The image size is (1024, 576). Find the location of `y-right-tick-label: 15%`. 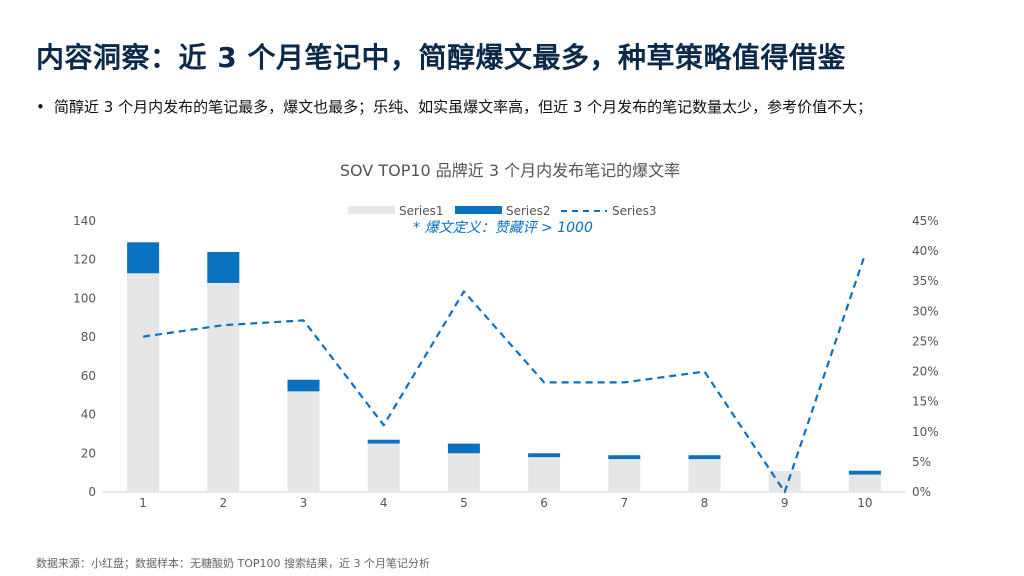

y-right-tick-label: 15% is located at coordinates (925, 402).